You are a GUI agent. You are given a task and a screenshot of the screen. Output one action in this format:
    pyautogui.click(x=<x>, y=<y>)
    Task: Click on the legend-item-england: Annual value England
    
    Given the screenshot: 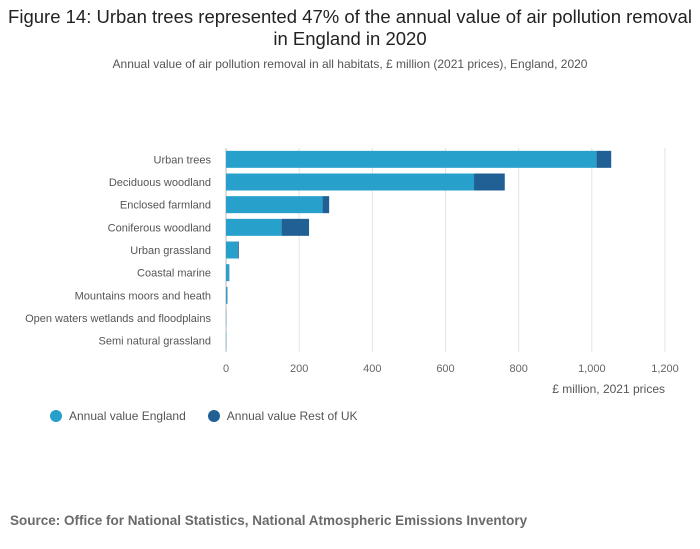 What is the action you would take?
    pyautogui.click(x=118, y=416)
    